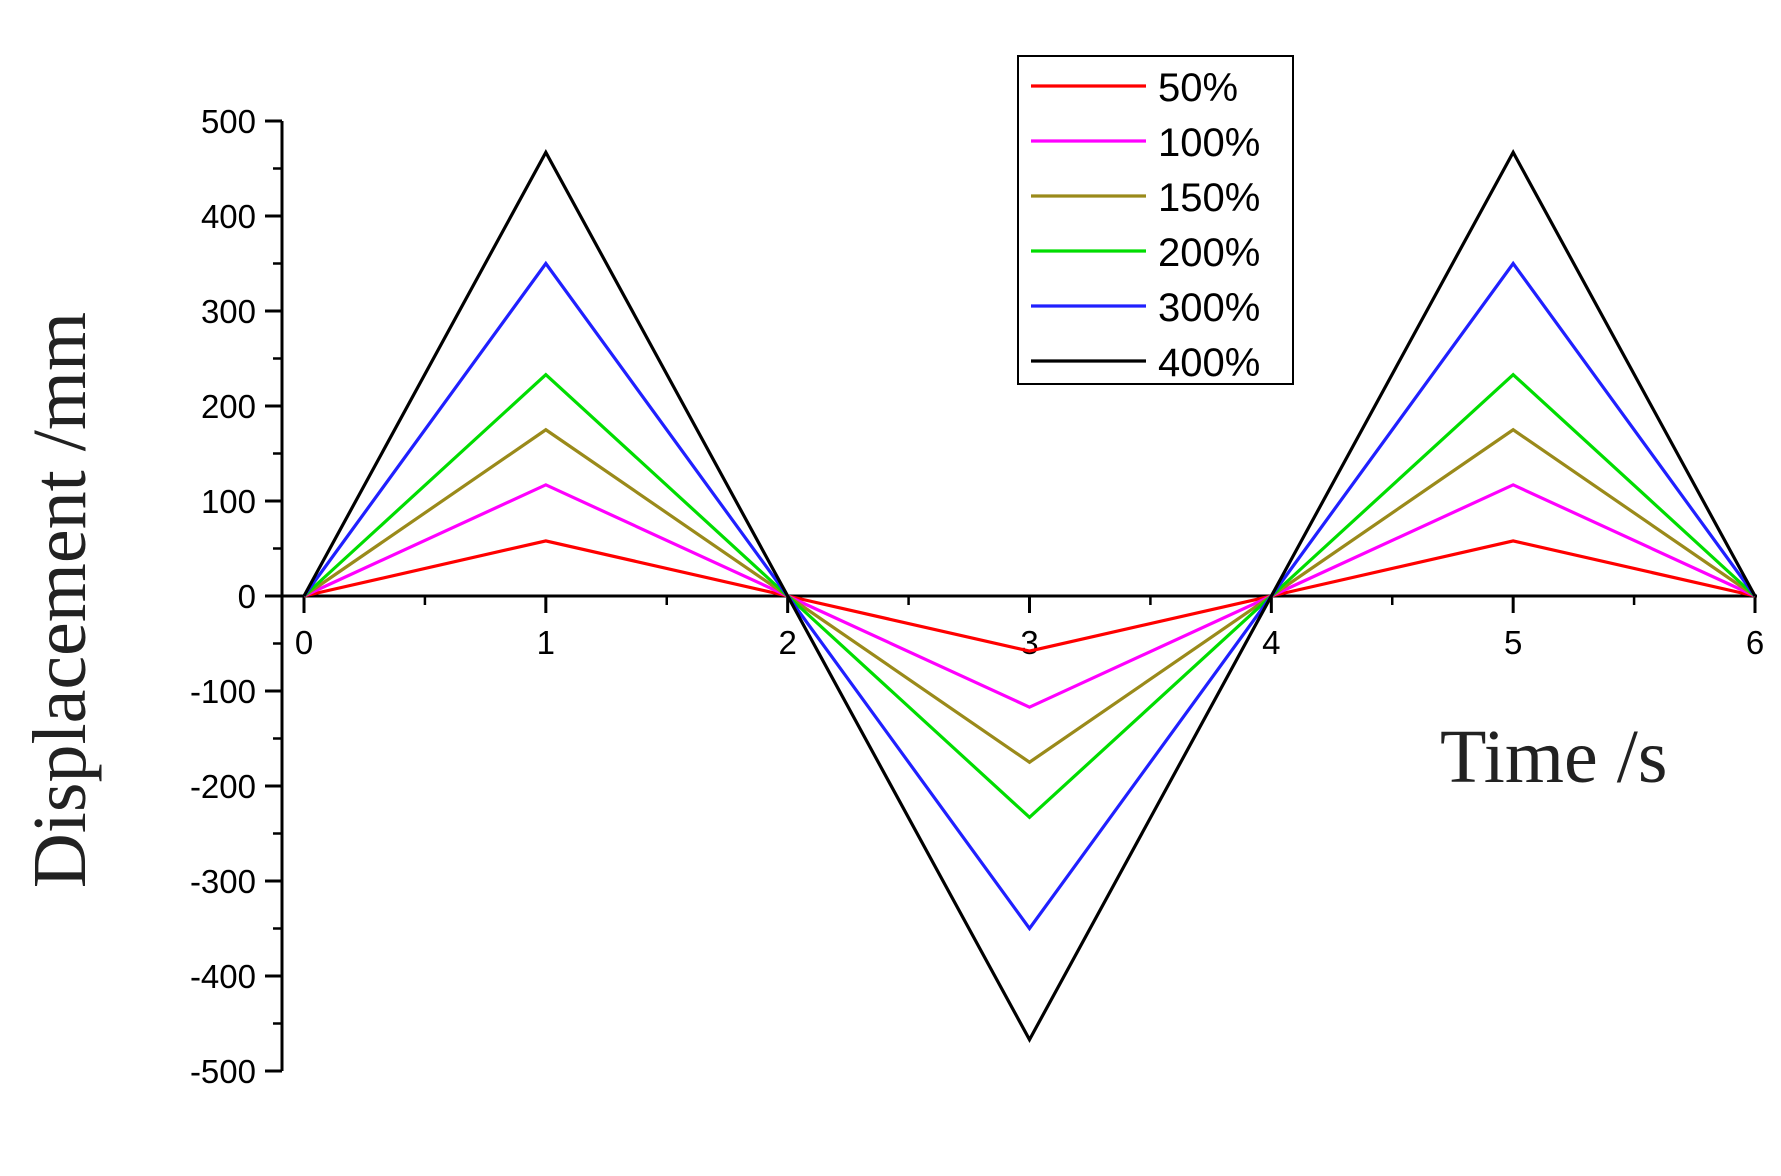 This screenshot has width=1781, height=1176. What do you see at coordinates (304, 642) in the screenshot?
I see `x-tick-label: 0` at bounding box center [304, 642].